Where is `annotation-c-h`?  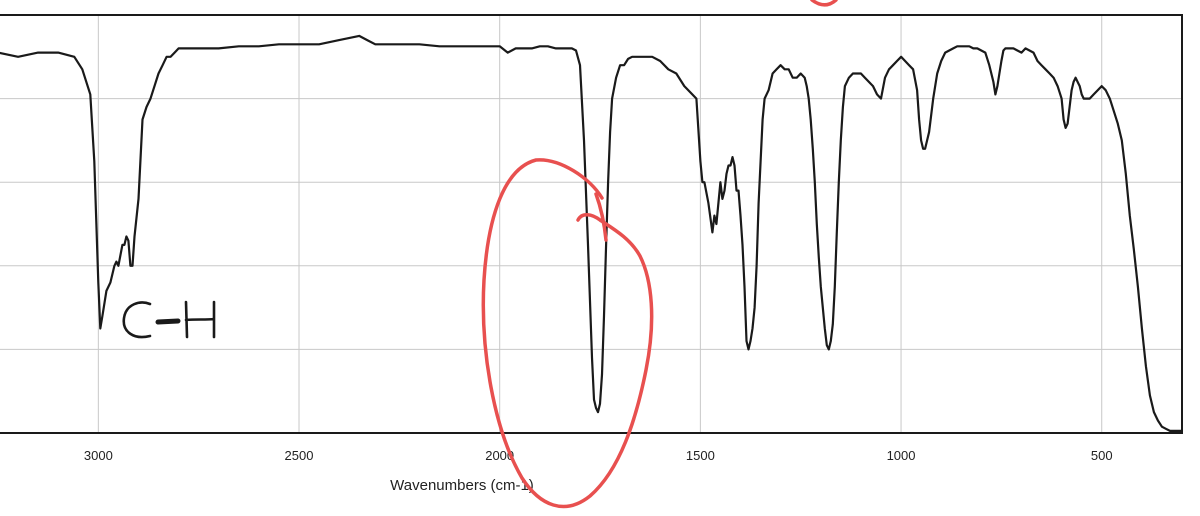 annotation-c-h is located at coordinates (169, 319).